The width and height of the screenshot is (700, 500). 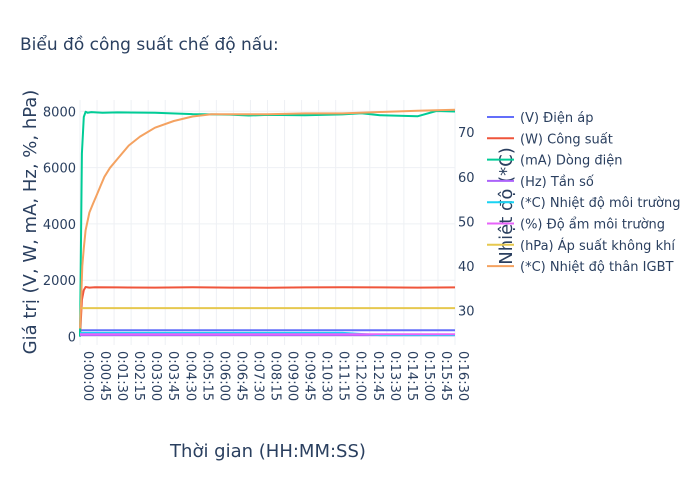 What do you see at coordinates (566, 139) in the screenshot?
I see `legend-label: (W) Công suất` at bounding box center [566, 139].